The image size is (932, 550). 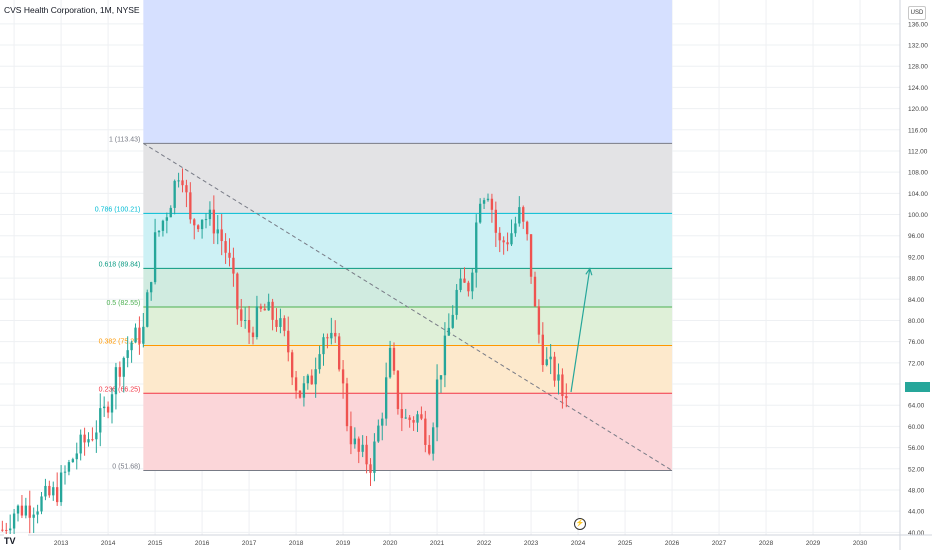 What do you see at coordinates (918, 215) in the screenshot?
I see `price-tick-label: 100.00` at bounding box center [918, 215].